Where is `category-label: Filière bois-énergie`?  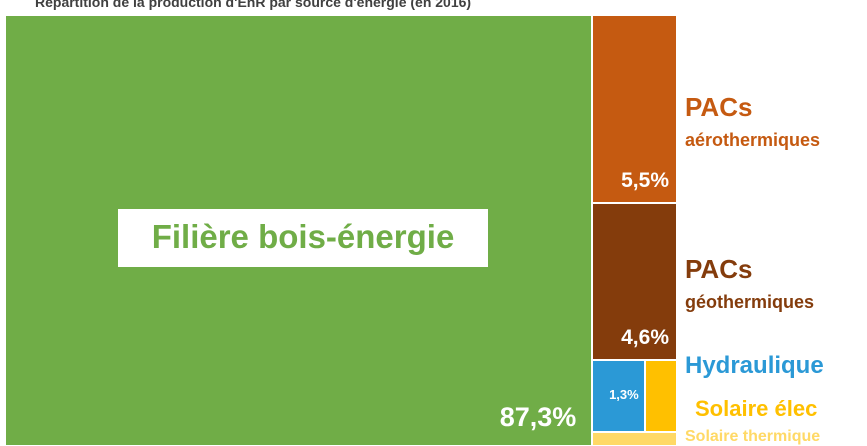
category-label: Filière bois-énergie is located at coordinates (303, 236).